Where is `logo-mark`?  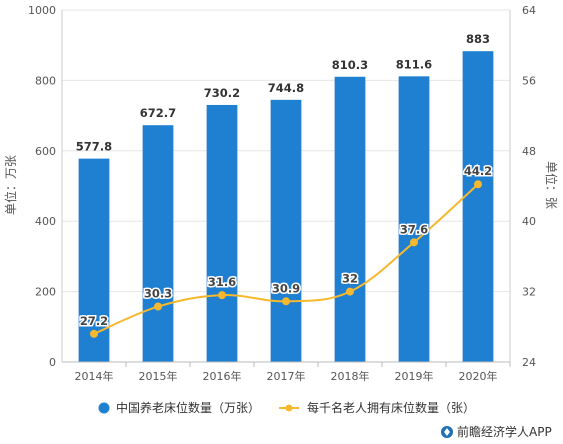
logo-mark is located at coordinates (447, 432).